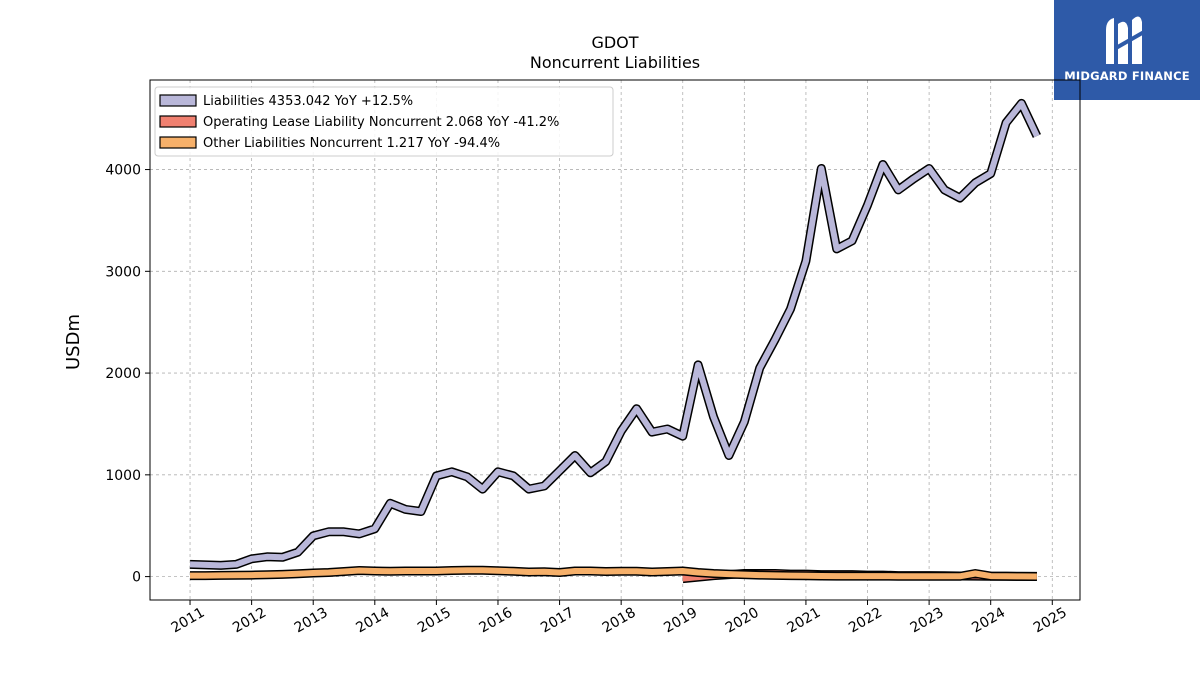 This screenshot has width=1200, height=675. What do you see at coordinates (496, 621) in the screenshot?
I see `x-tick-label: 2016` at bounding box center [496, 621].